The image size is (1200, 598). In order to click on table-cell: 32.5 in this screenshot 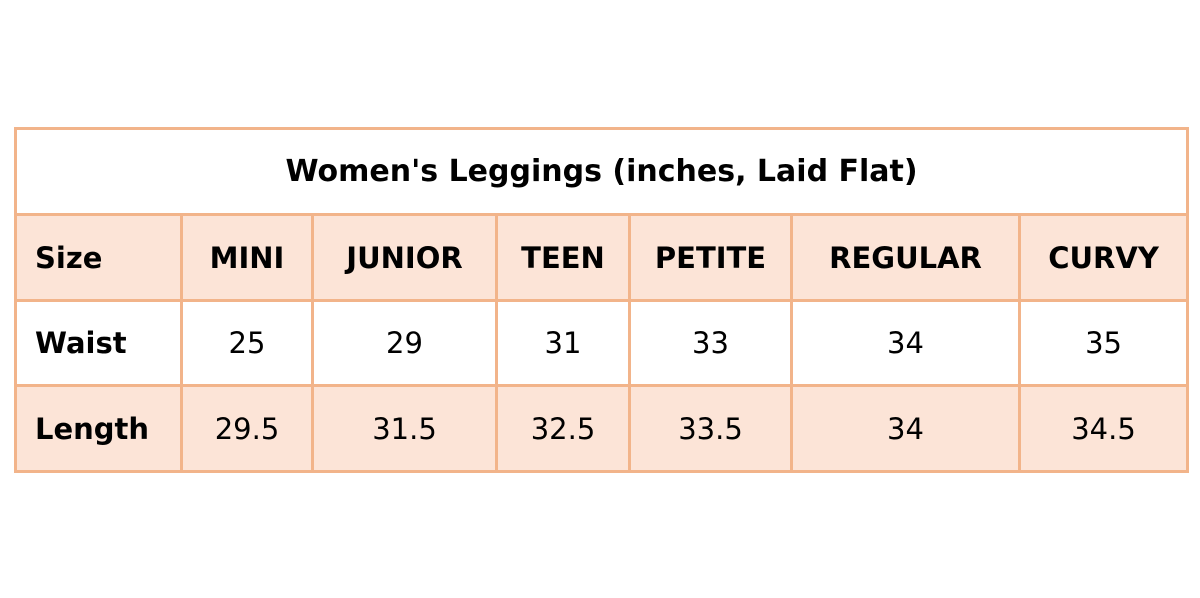, I will do `click(563, 428)`.